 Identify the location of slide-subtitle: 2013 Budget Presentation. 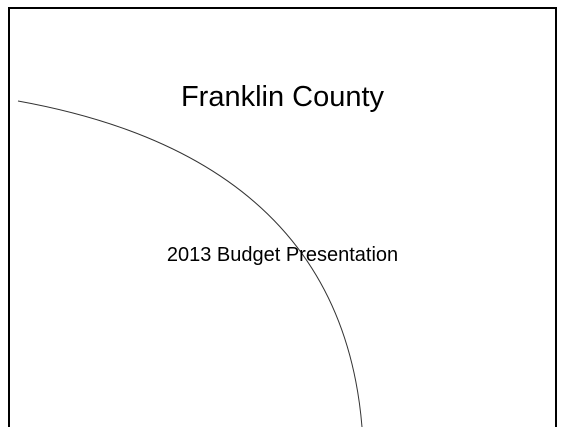
(282, 255).